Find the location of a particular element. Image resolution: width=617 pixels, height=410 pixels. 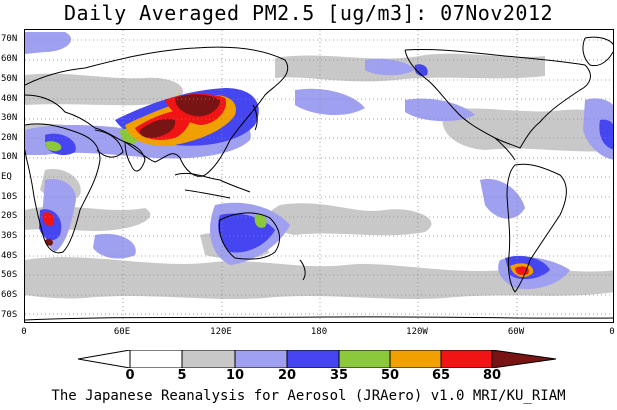

lat-label-40s: 40S is located at coordinates (9, 256).